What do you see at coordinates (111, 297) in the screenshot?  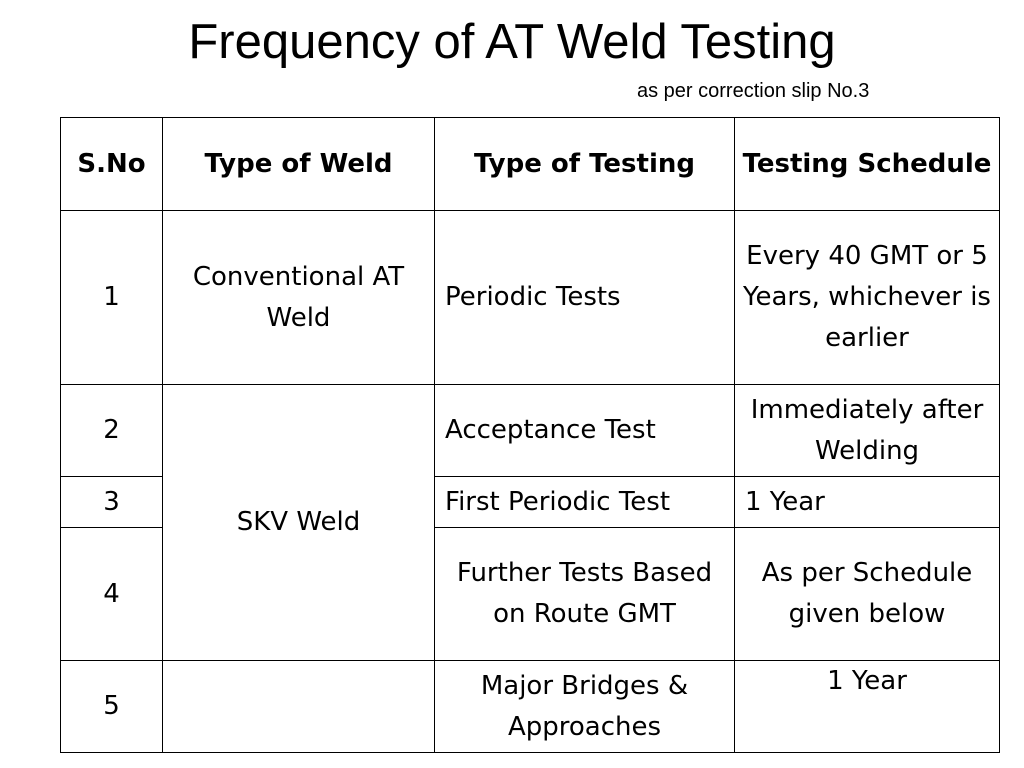 I see `cell-sno: 1` at bounding box center [111, 297].